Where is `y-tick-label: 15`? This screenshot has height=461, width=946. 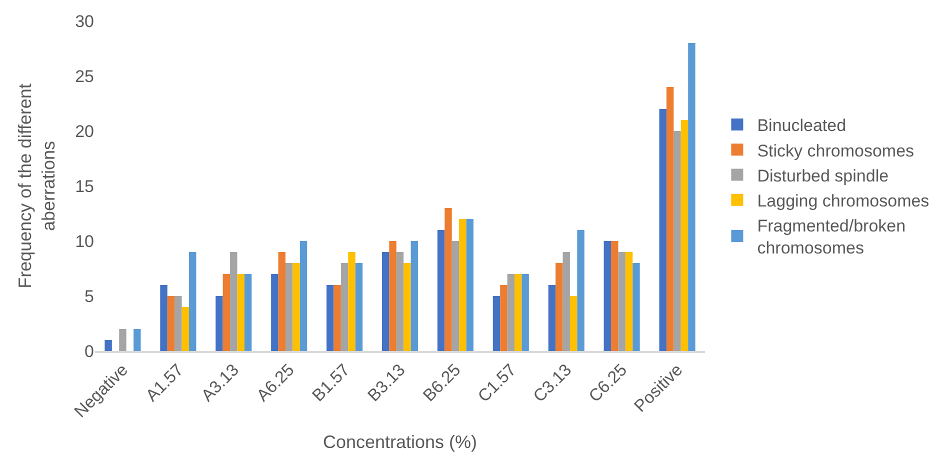
y-tick-label: 15 is located at coordinates (84, 186).